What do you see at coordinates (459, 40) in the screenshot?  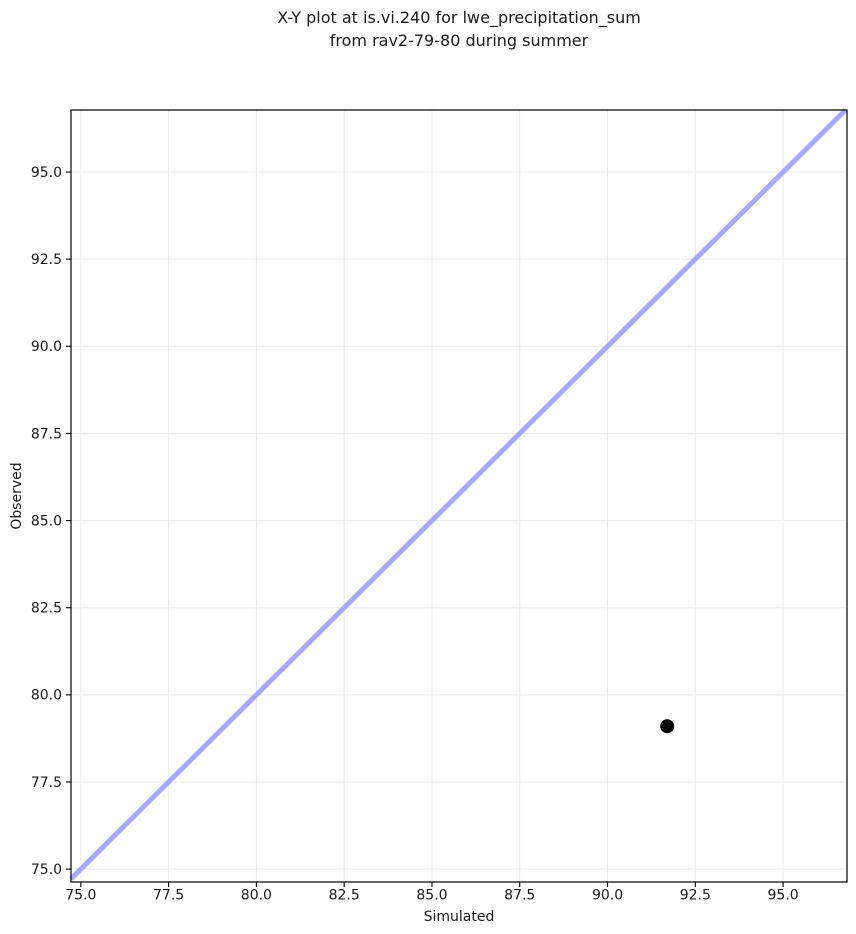 I see `chart-title-line-2: from rav2-79-80 during summer` at bounding box center [459, 40].